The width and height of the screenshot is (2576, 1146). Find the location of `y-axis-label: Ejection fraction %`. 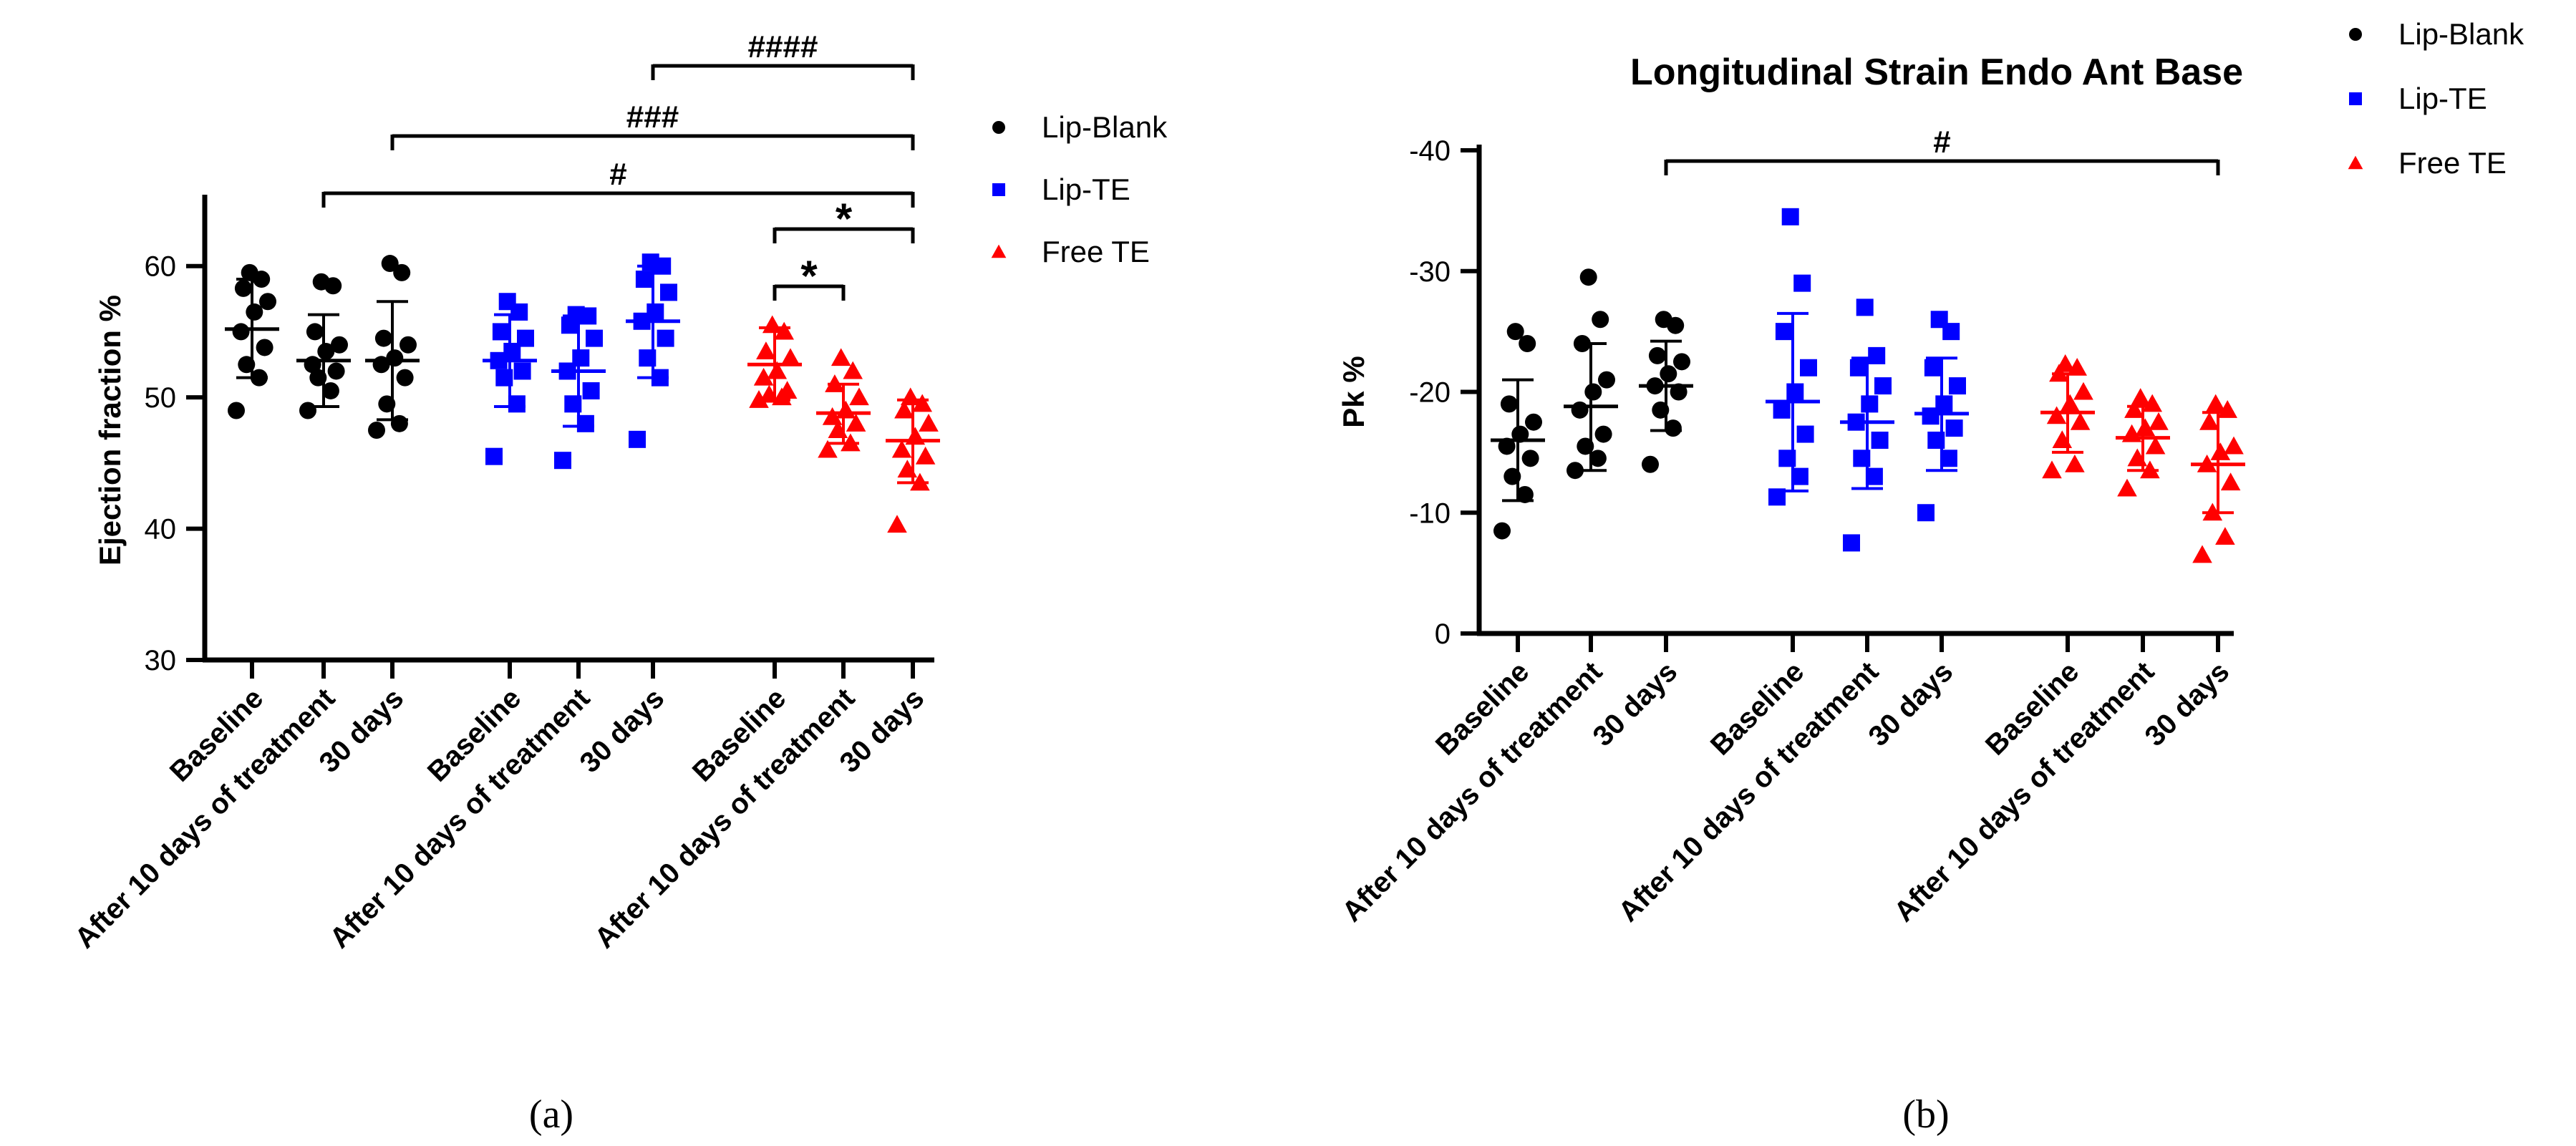

y-axis-label: Ejection fraction % is located at coordinates (110, 430).